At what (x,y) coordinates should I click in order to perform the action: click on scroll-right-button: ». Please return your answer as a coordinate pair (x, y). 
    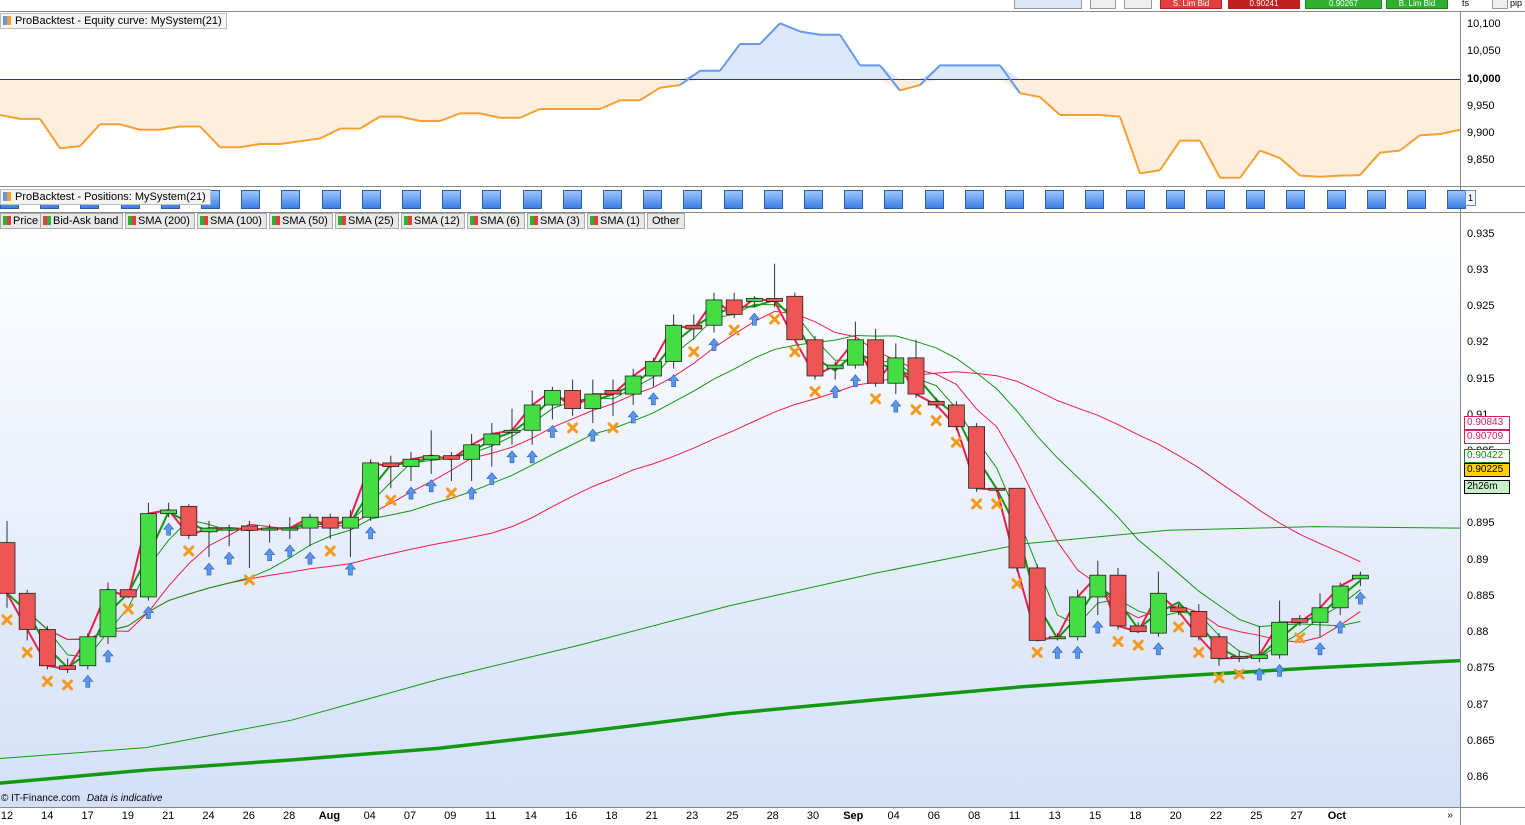
    Looking at the image, I should click on (1450, 815).